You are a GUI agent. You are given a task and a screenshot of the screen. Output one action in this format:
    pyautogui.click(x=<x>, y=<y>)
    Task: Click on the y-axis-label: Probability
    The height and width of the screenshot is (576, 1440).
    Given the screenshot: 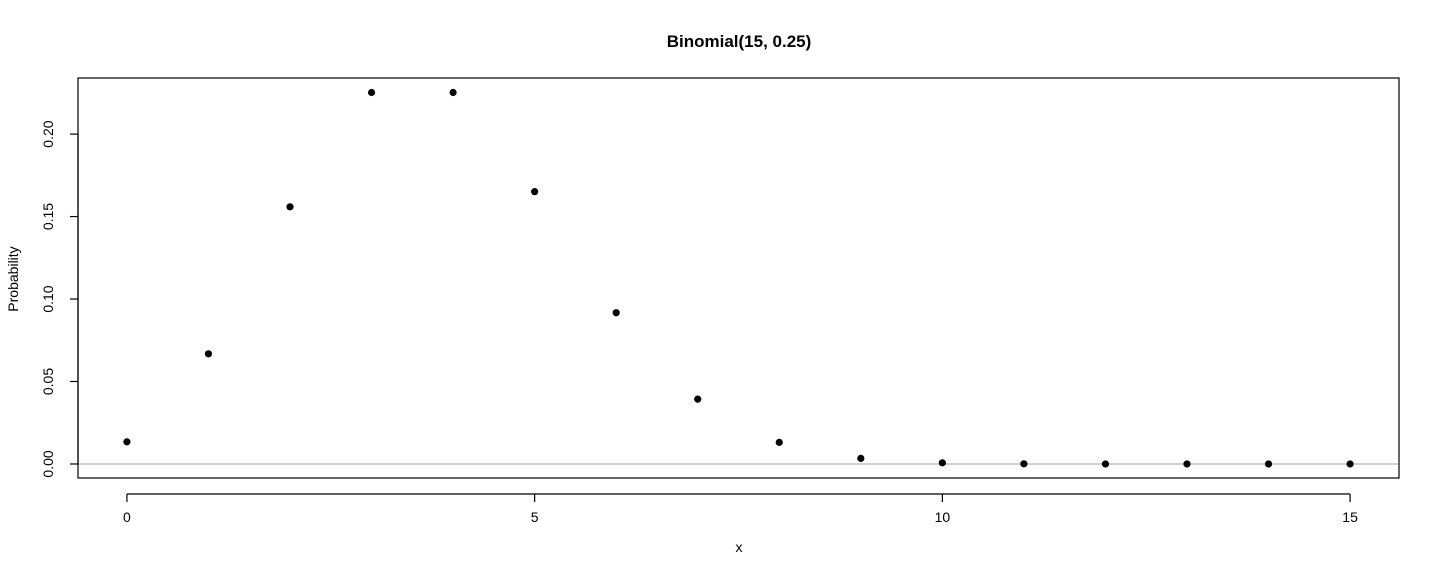 What is the action you would take?
    pyautogui.click(x=13, y=278)
    